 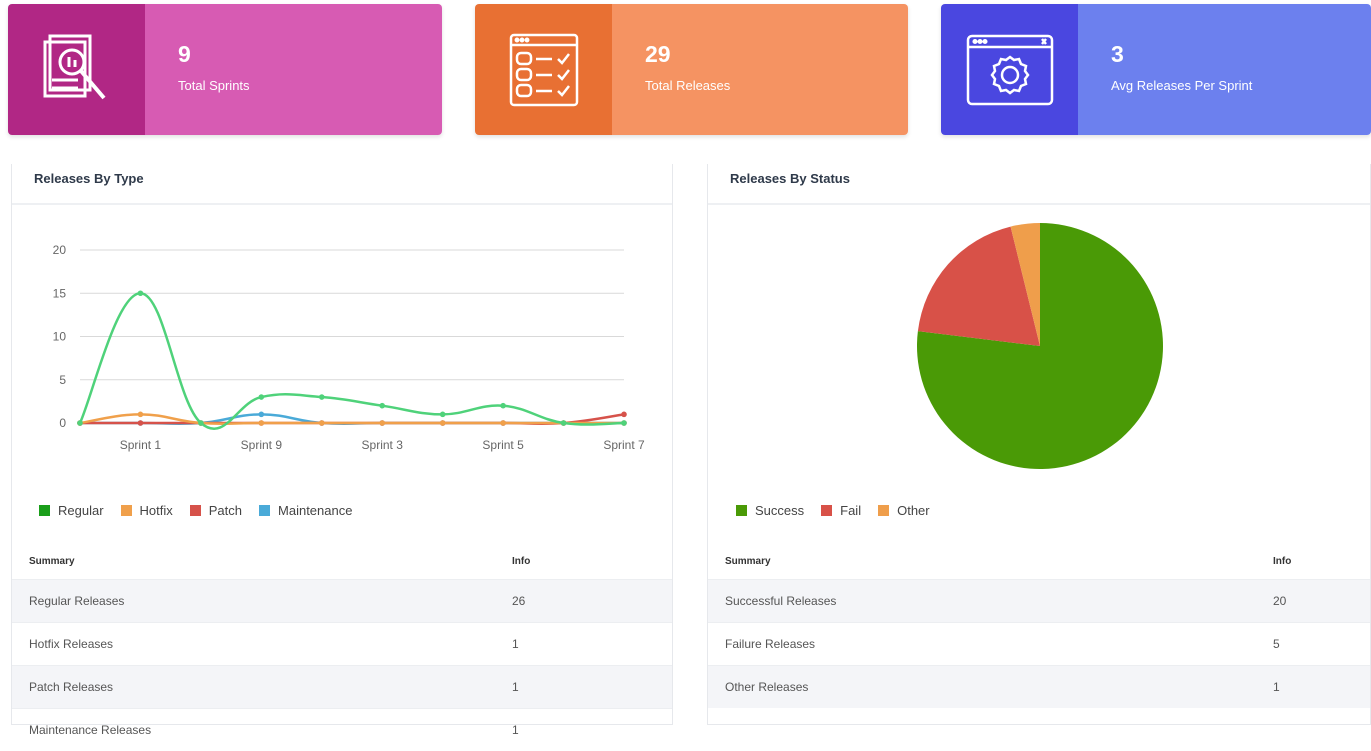 What do you see at coordinates (851, 510) in the screenshot?
I see `legend-label: Fail` at bounding box center [851, 510].